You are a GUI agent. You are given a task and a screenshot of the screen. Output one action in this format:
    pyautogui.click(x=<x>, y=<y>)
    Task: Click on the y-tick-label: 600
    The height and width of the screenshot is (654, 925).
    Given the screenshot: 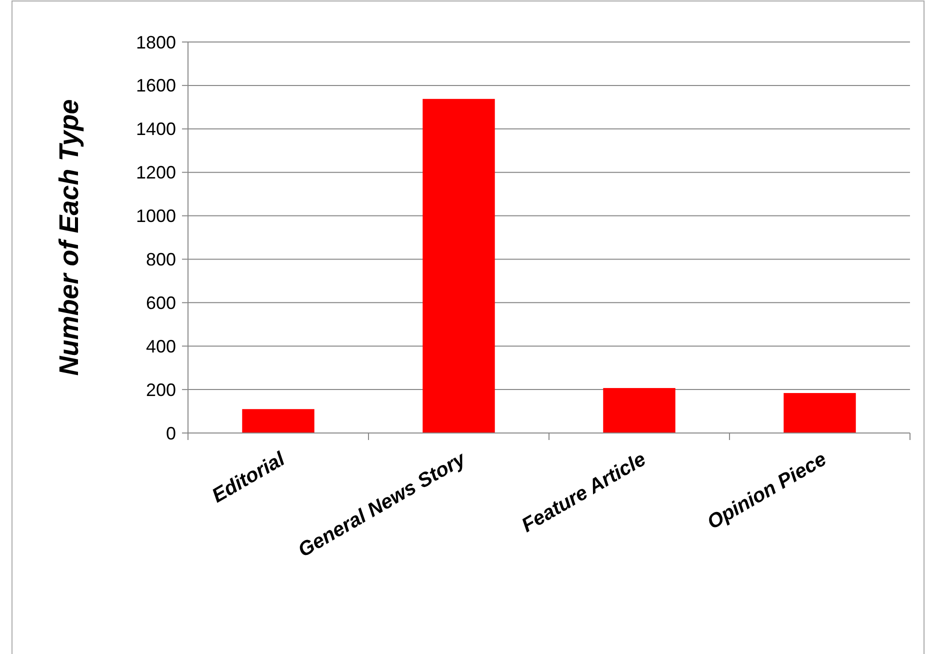 What is the action you would take?
    pyautogui.click(x=161, y=302)
    